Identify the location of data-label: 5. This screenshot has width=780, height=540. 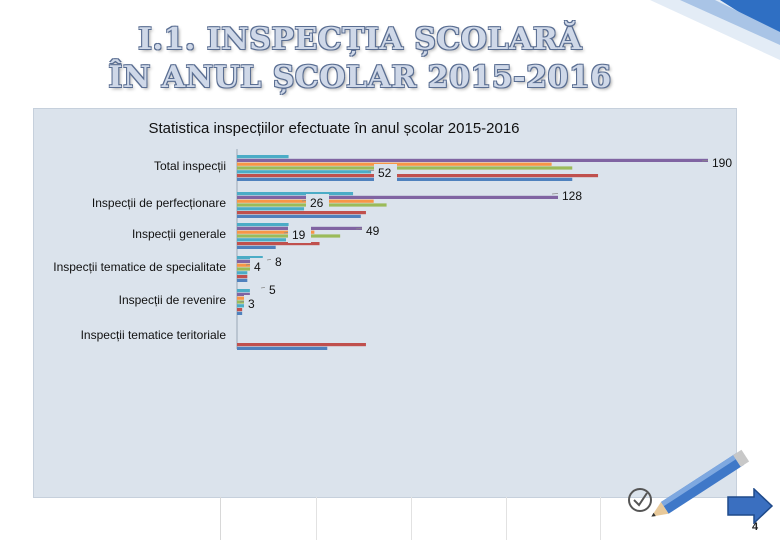
(272, 290).